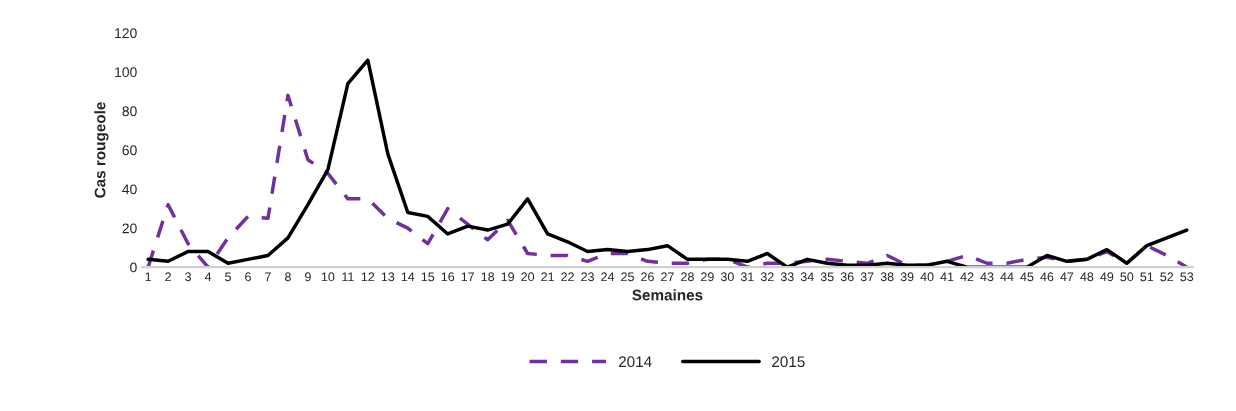 The image size is (1236, 411). What do you see at coordinates (168, 277) in the screenshot?
I see `x-tick-label: 2` at bounding box center [168, 277].